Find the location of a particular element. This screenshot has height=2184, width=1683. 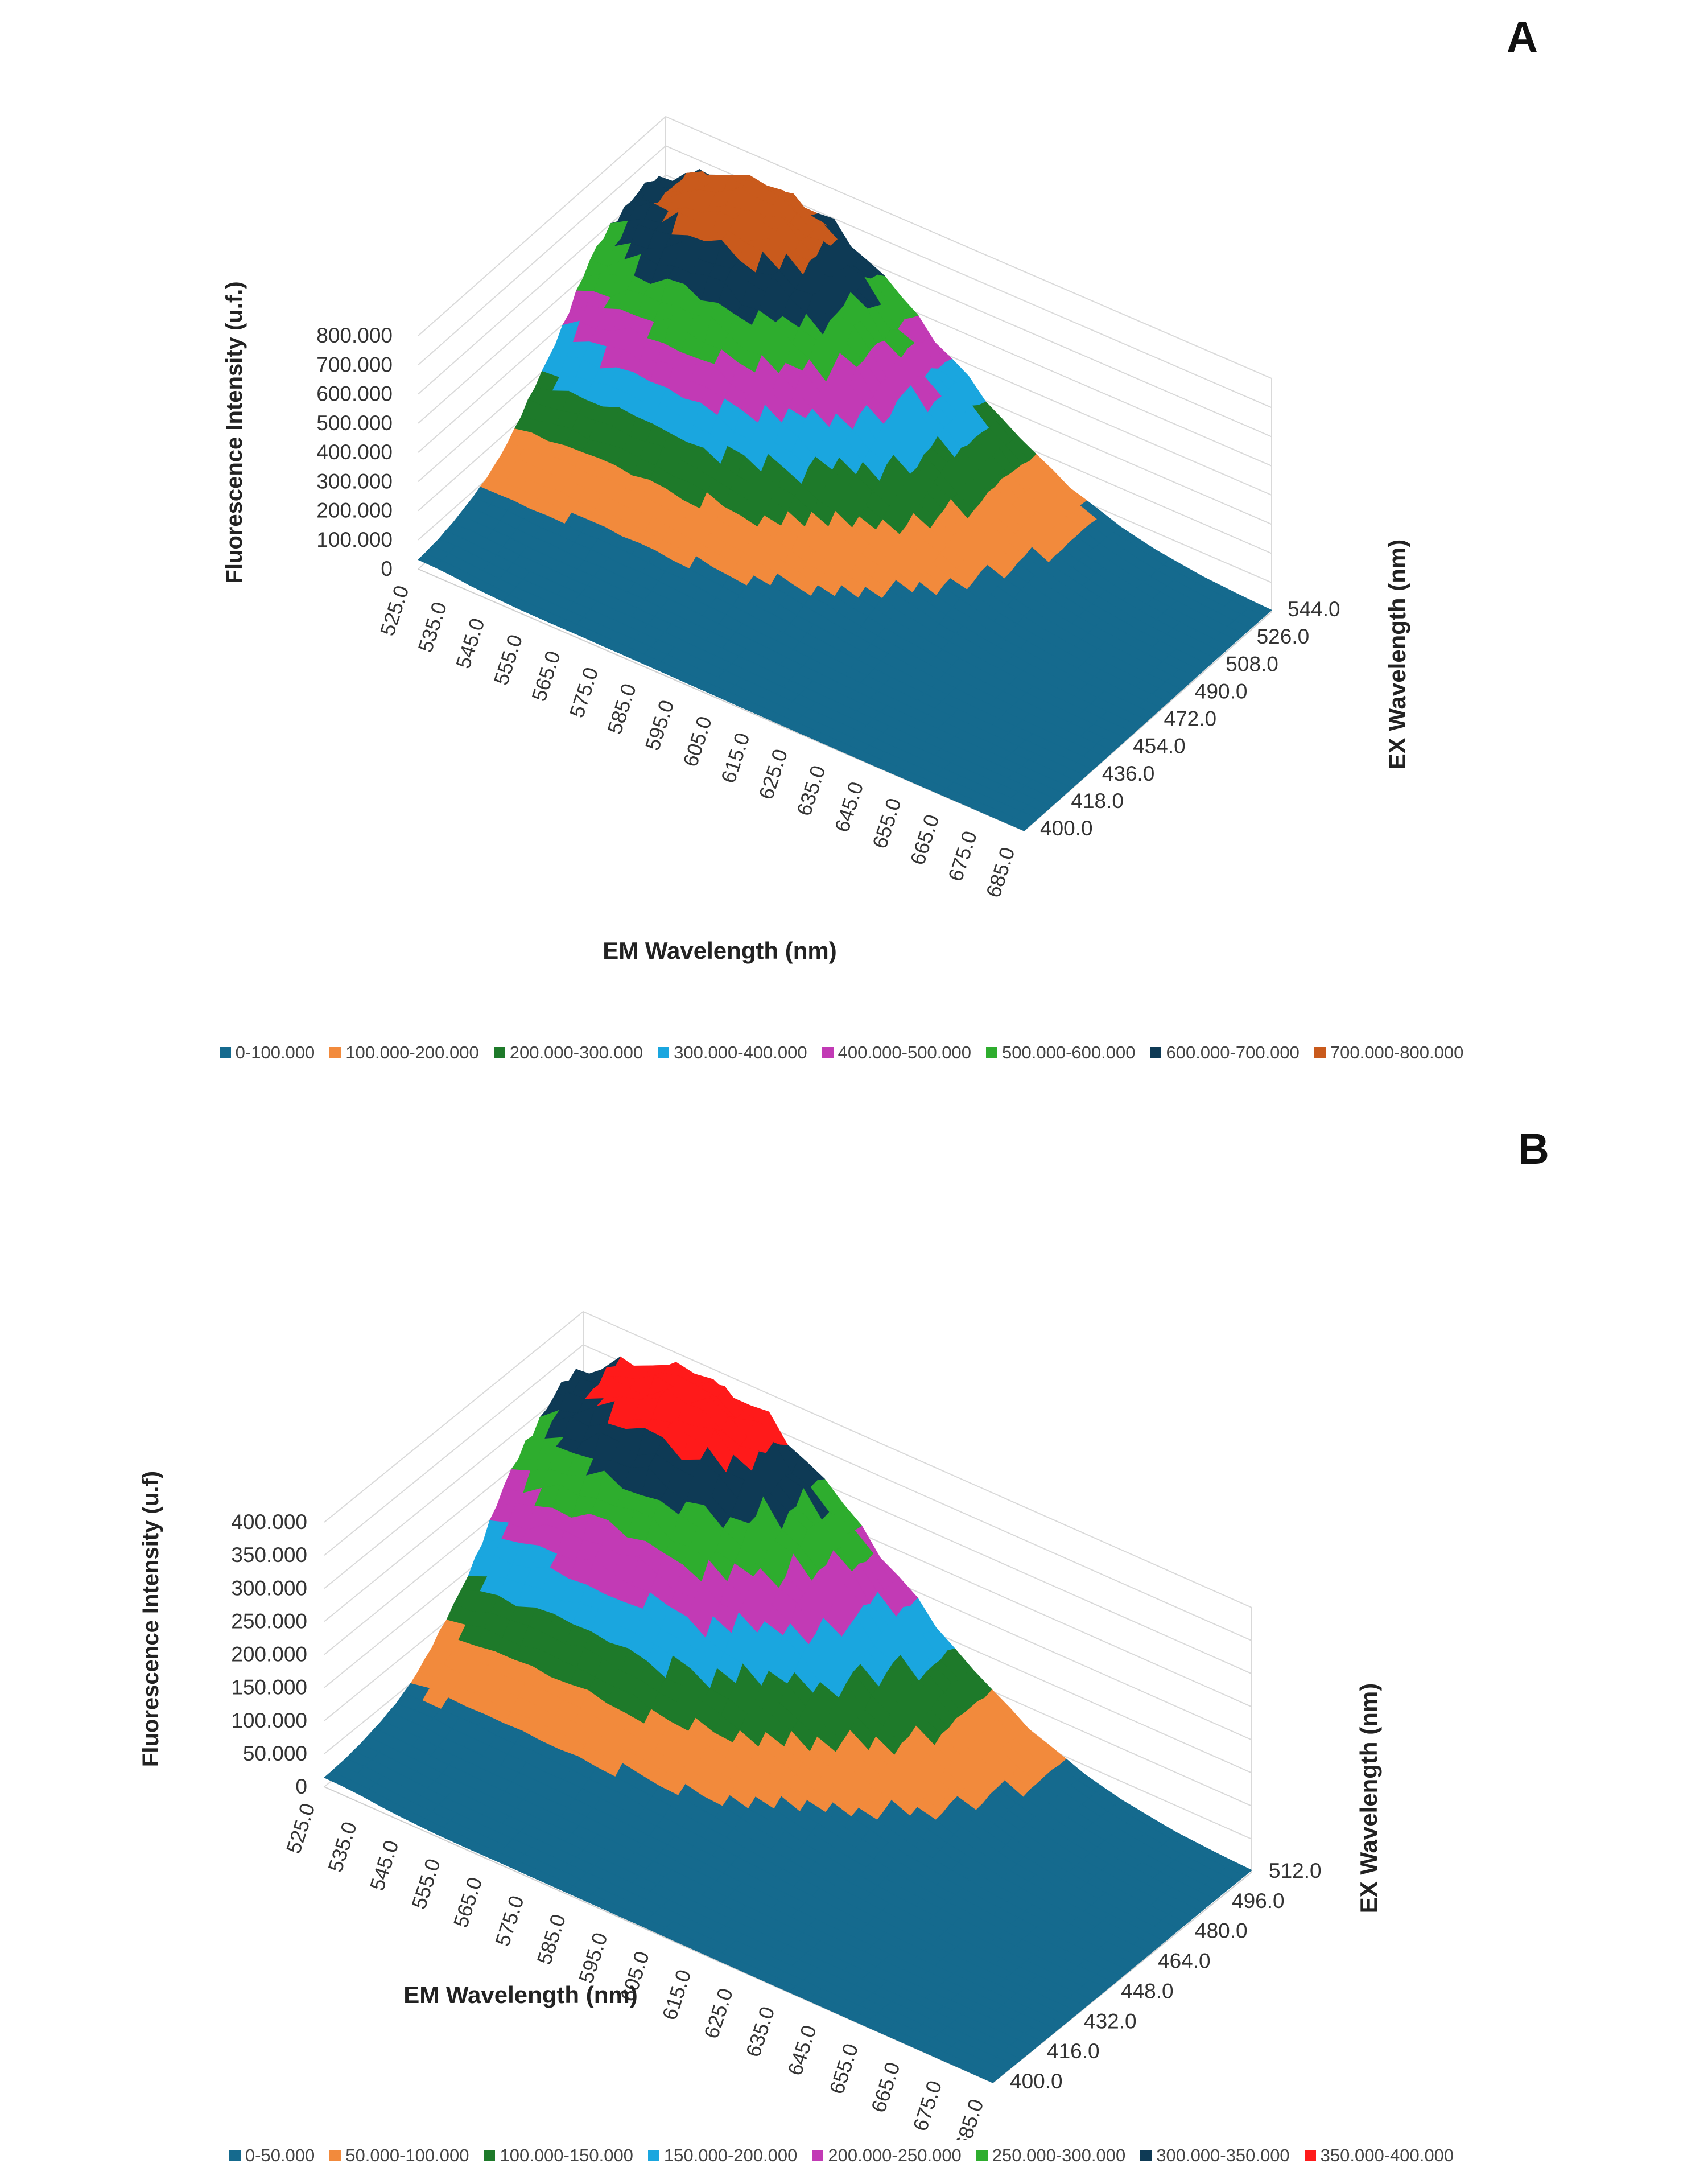

legend-item: 400.000-500.000 is located at coordinates (897, 1052).